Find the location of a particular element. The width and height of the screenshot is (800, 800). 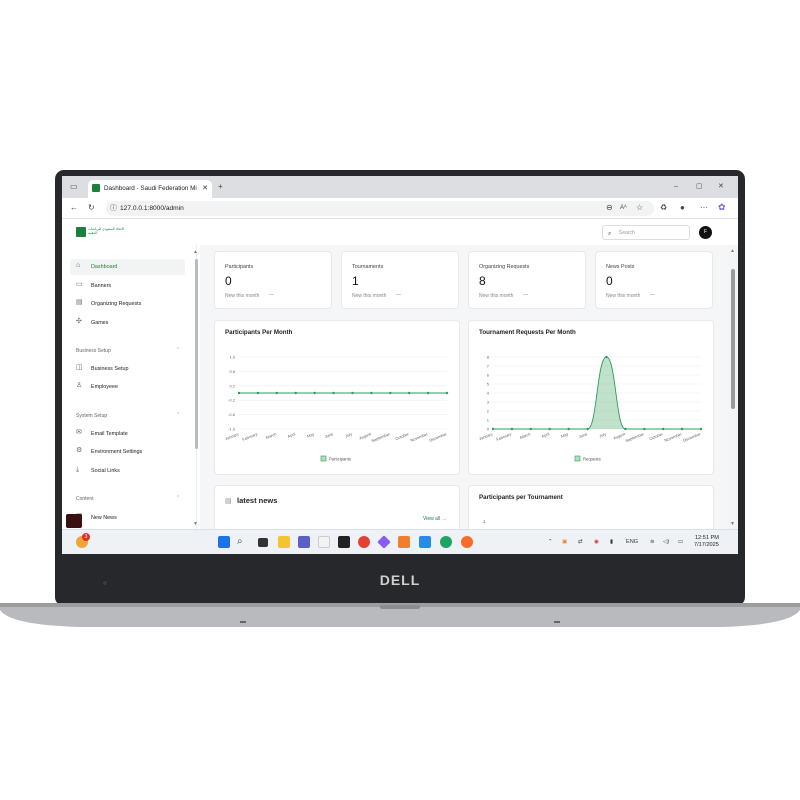

stat-value: 8 is located at coordinates (482, 281).